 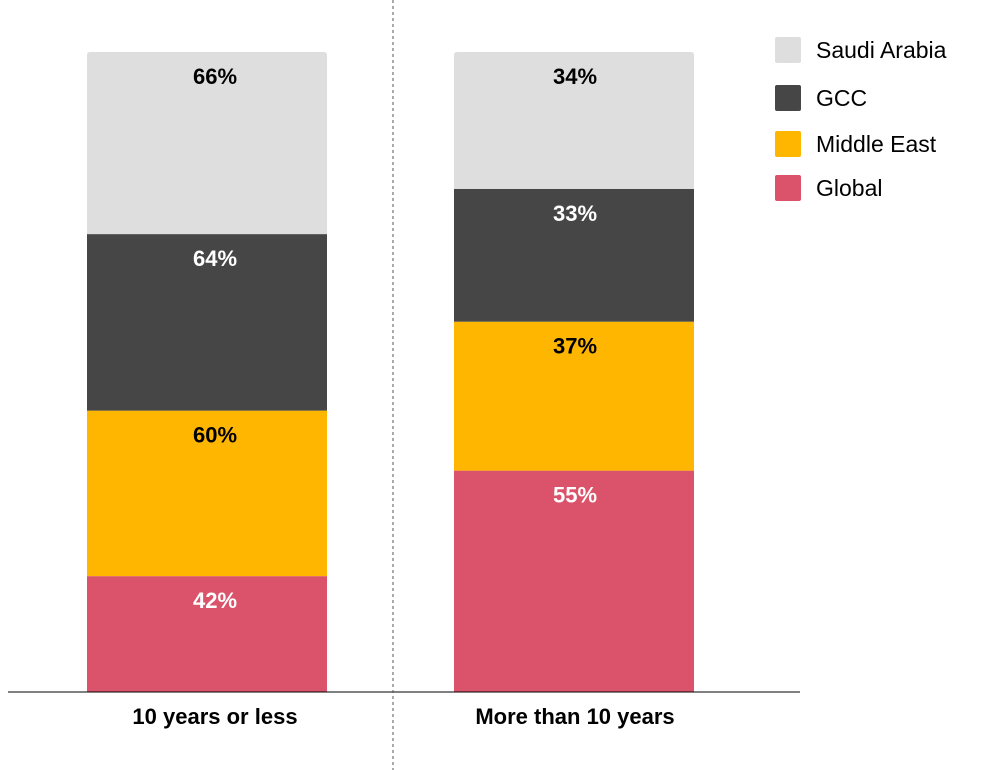 What do you see at coordinates (574, 581) in the screenshot?
I see `bar-segment-global-more-than-10-years` at bounding box center [574, 581].